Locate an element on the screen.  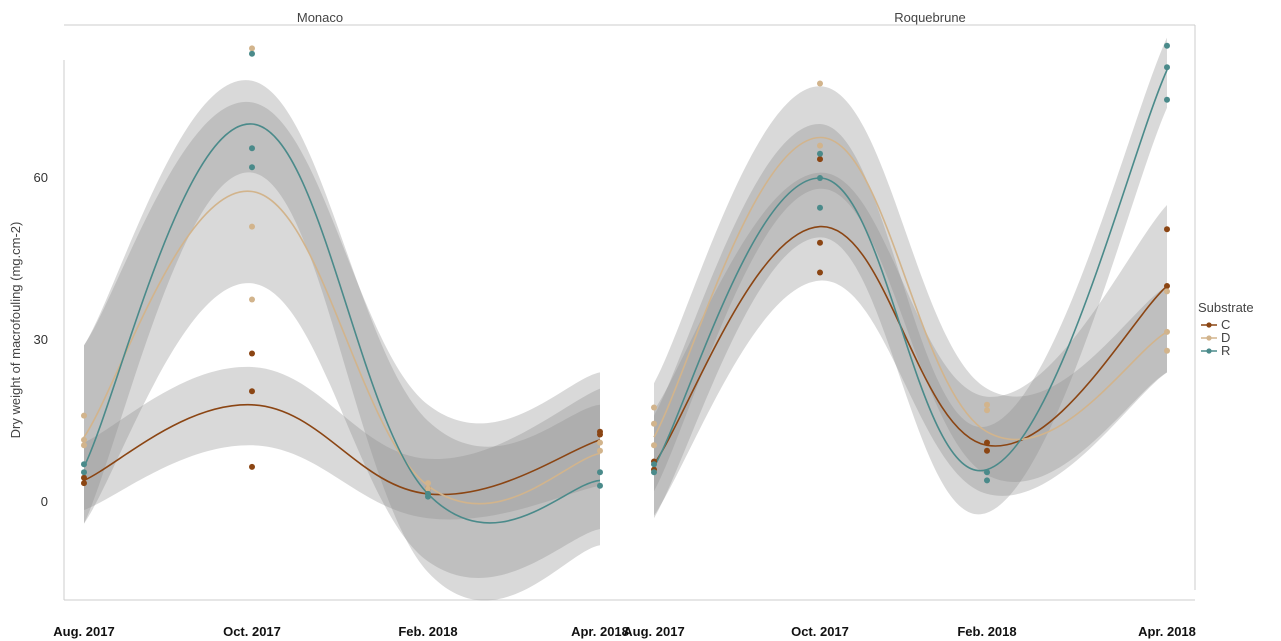
y-tick-label: 0 is located at coordinates (44, 501).